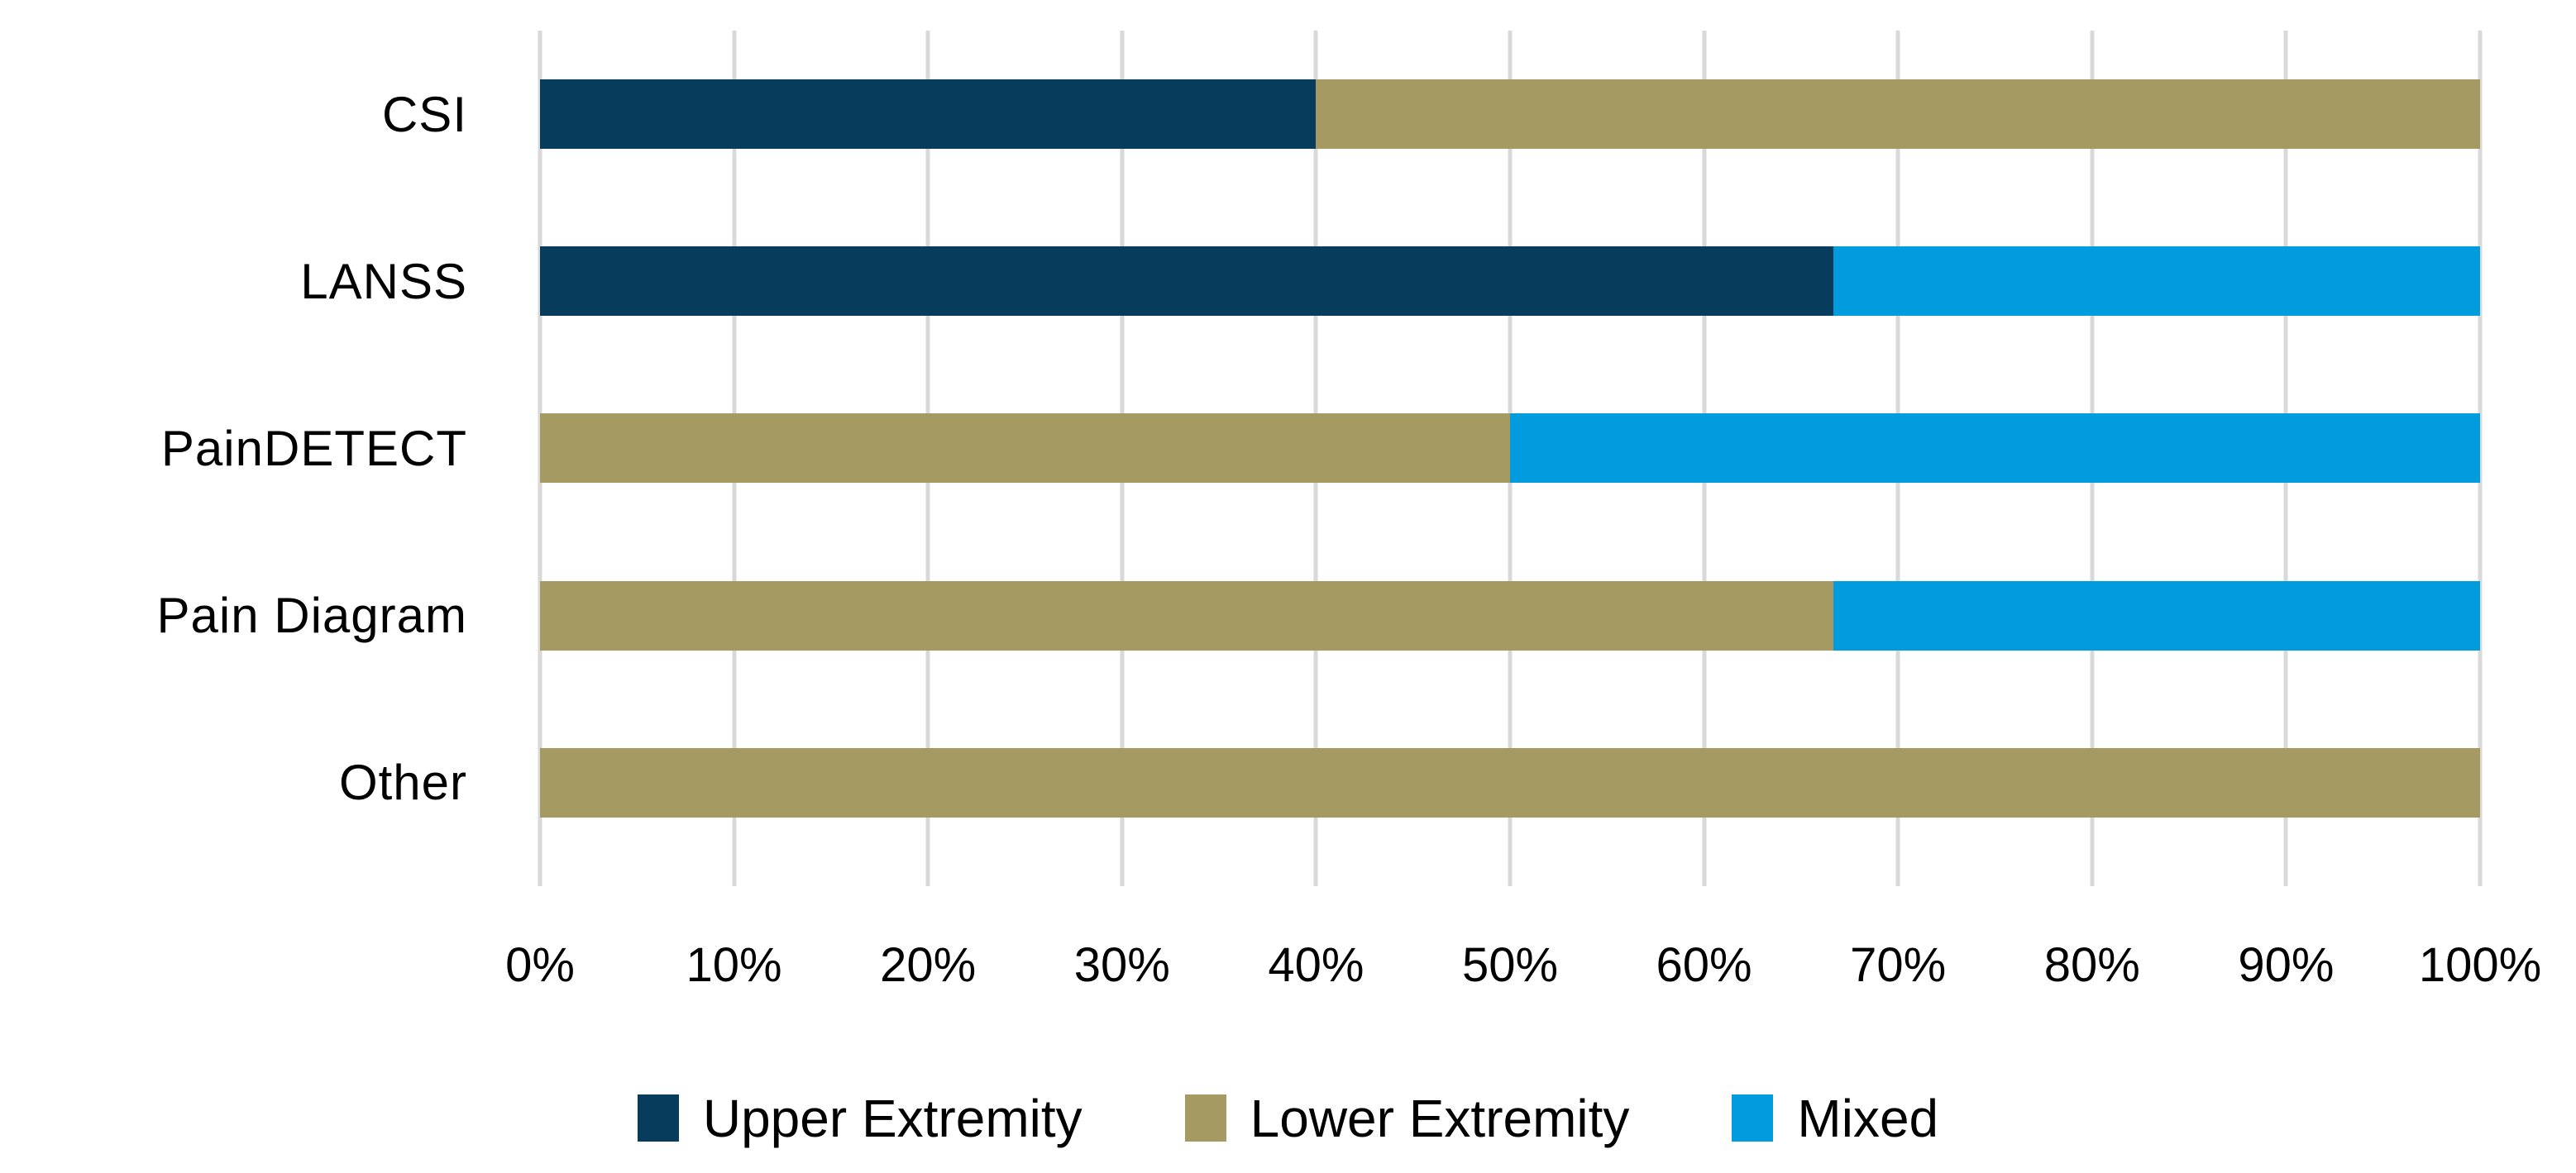 This screenshot has width=2576, height=1173. Describe the element at coordinates (1510, 965) in the screenshot. I see `x-axis-tick-label: 50%` at that location.